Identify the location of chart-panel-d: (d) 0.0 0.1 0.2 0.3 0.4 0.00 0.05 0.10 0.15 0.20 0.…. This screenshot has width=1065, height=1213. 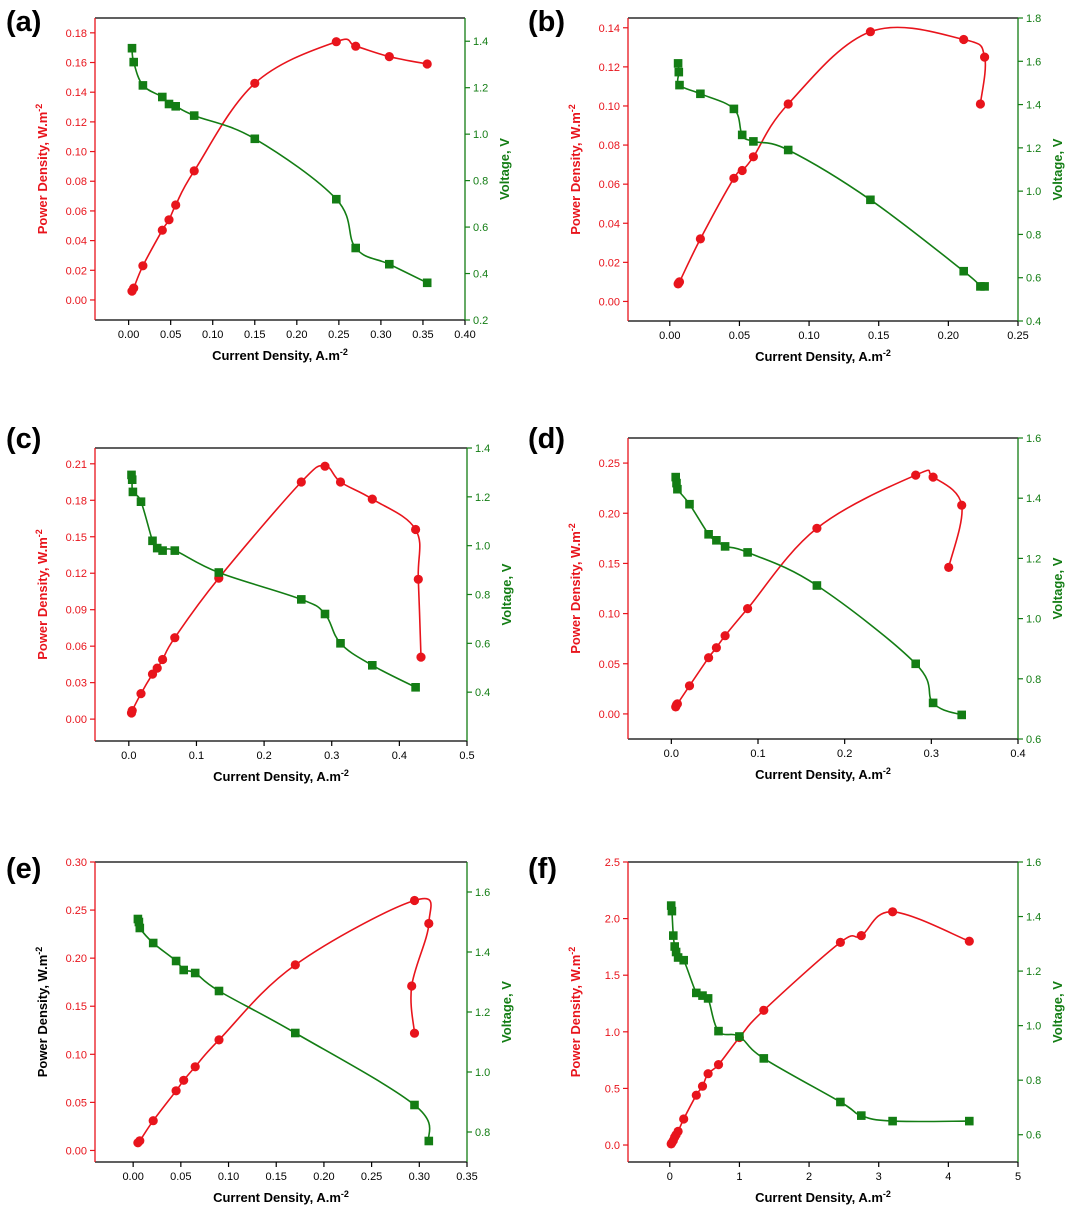
(796, 602).